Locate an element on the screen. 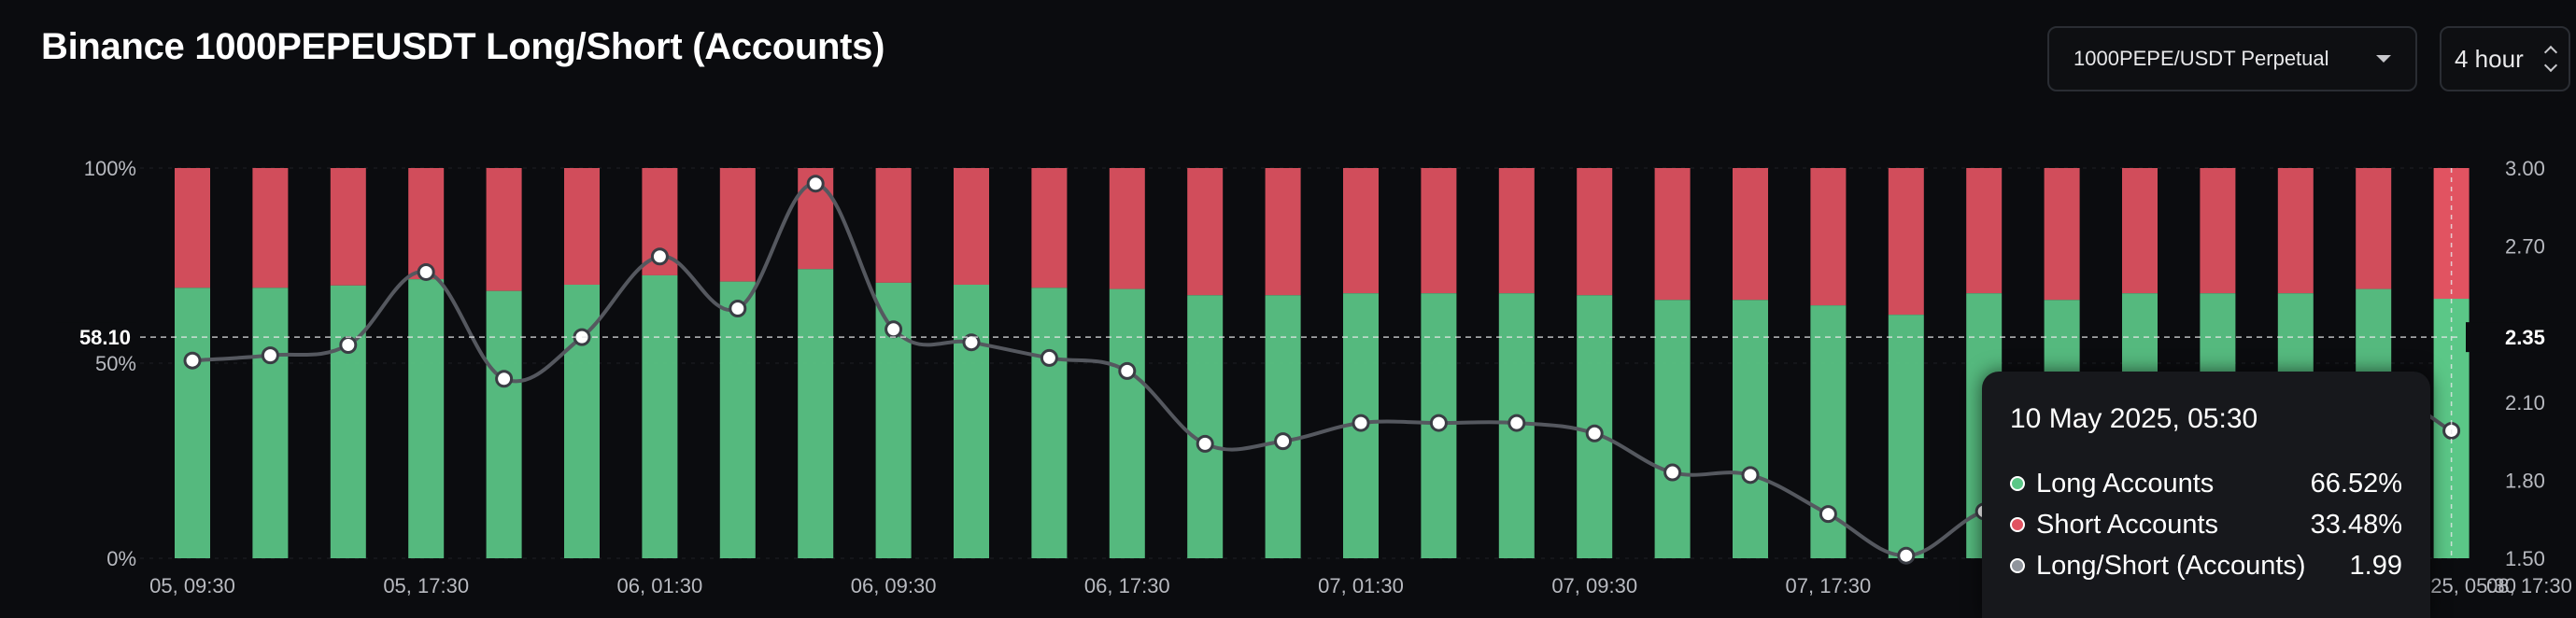 This screenshot has width=2576, height=618. tooltip-row-ratio: Long/Short (Accounts) 1.99 is located at coordinates (2206, 565).